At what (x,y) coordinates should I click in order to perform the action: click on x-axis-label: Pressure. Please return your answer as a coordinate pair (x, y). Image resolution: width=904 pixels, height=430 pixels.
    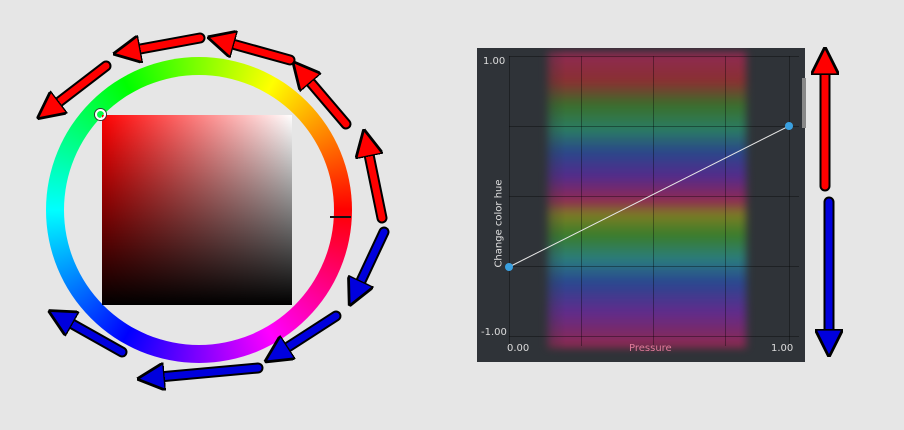
    Looking at the image, I should click on (650, 348).